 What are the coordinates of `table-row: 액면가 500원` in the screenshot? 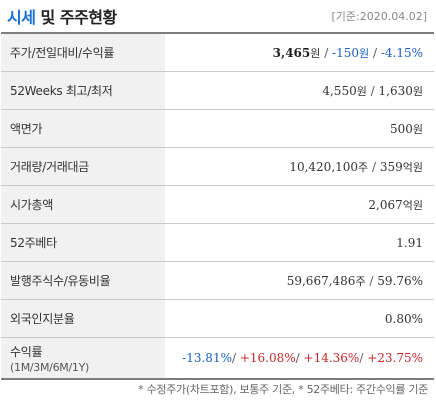 It's located at (217, 128).